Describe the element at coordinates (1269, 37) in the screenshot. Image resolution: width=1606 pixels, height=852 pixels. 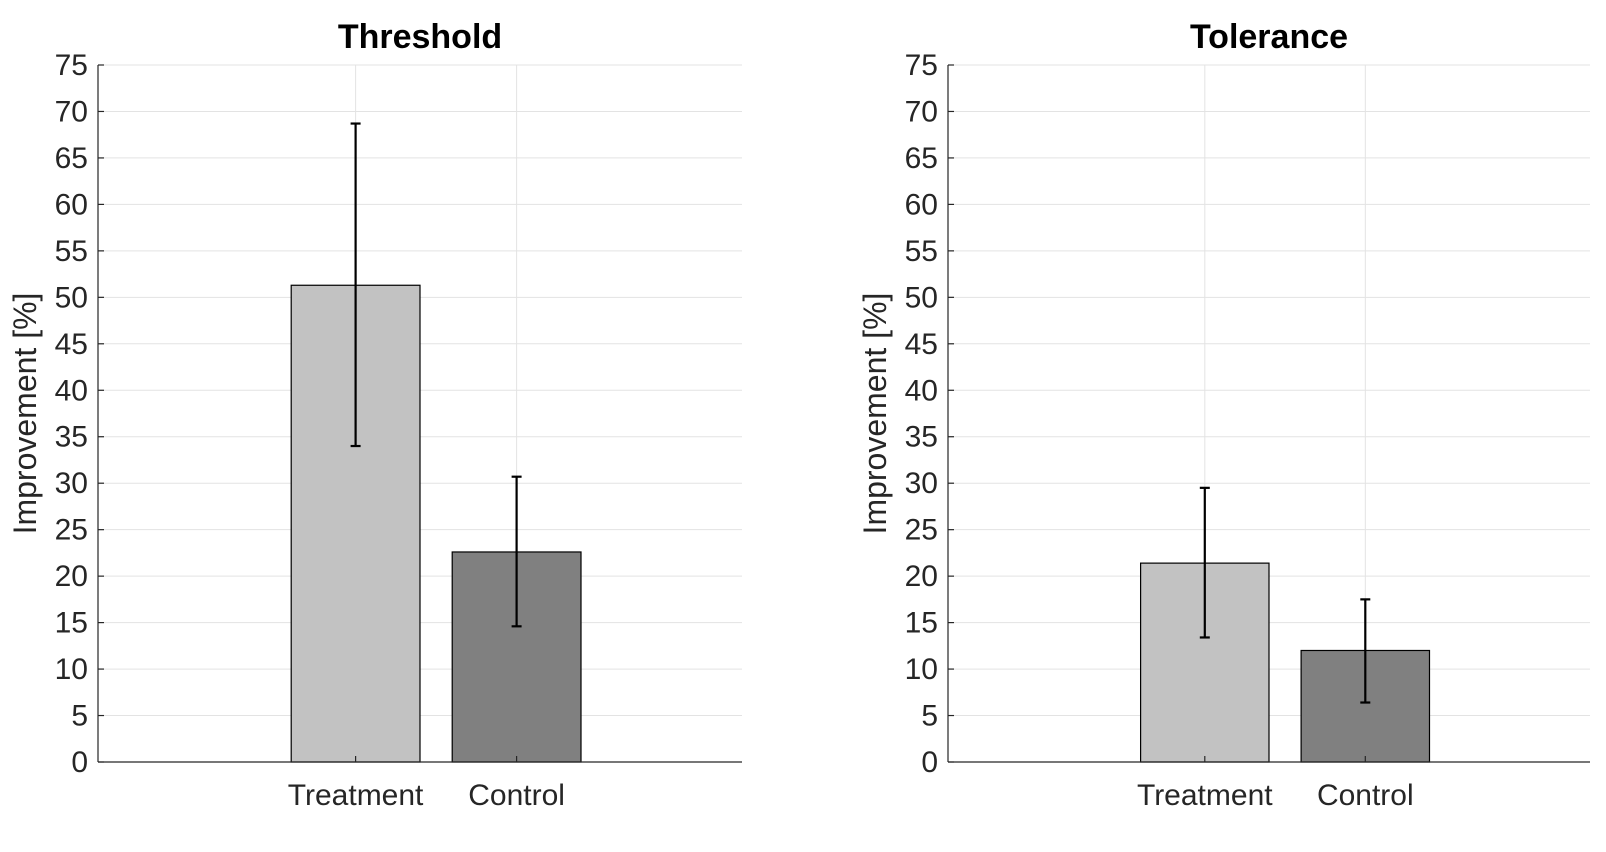
I see `chart-title: Tolerance` at that location.